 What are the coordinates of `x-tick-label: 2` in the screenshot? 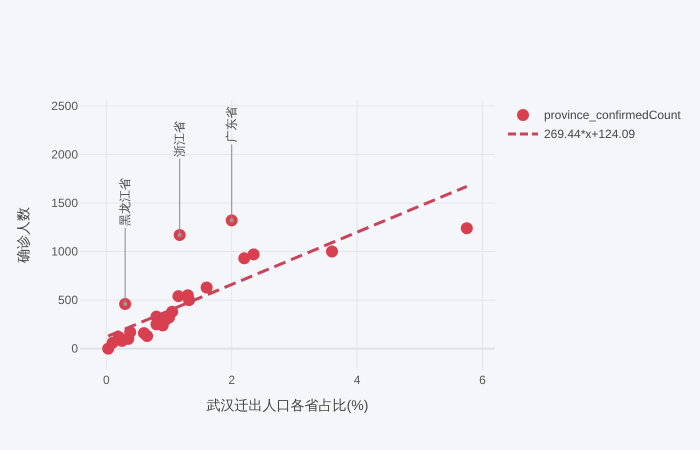 It's located at (232, 380).